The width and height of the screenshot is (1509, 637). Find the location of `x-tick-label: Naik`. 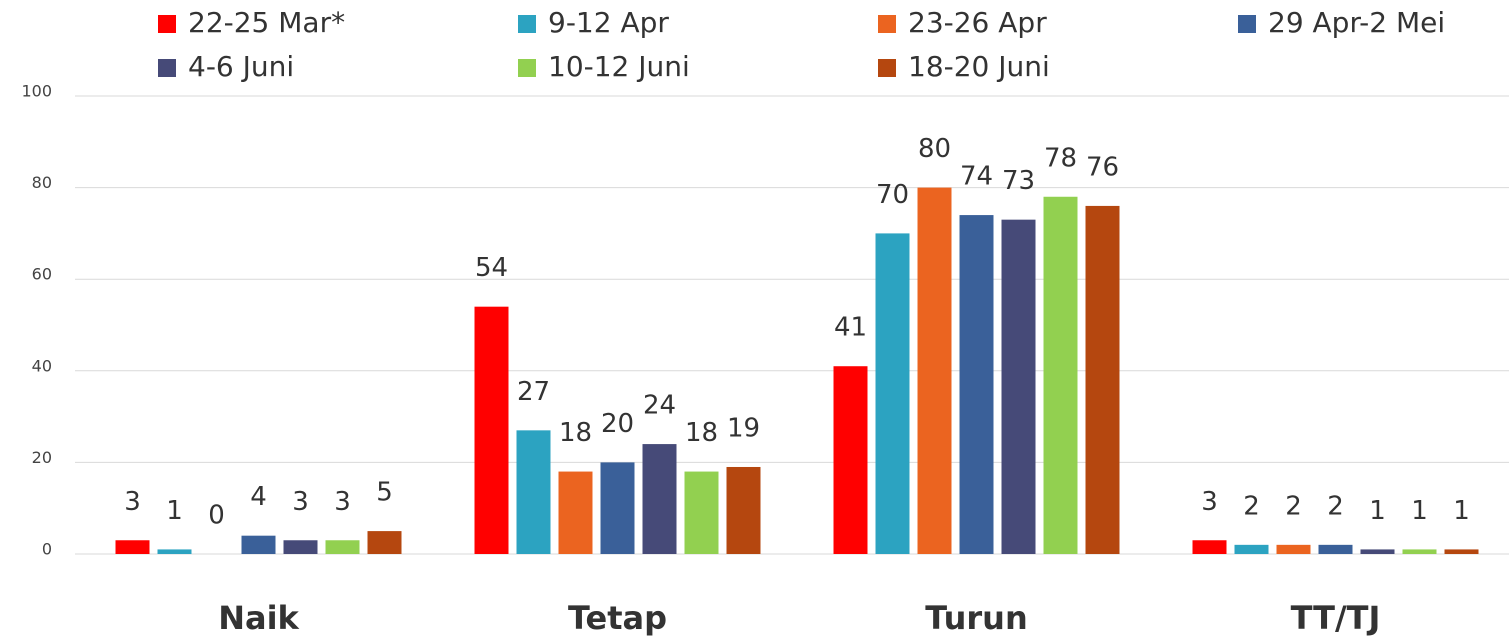

x-tick-label: Naik is located at coordinates (258, 618).